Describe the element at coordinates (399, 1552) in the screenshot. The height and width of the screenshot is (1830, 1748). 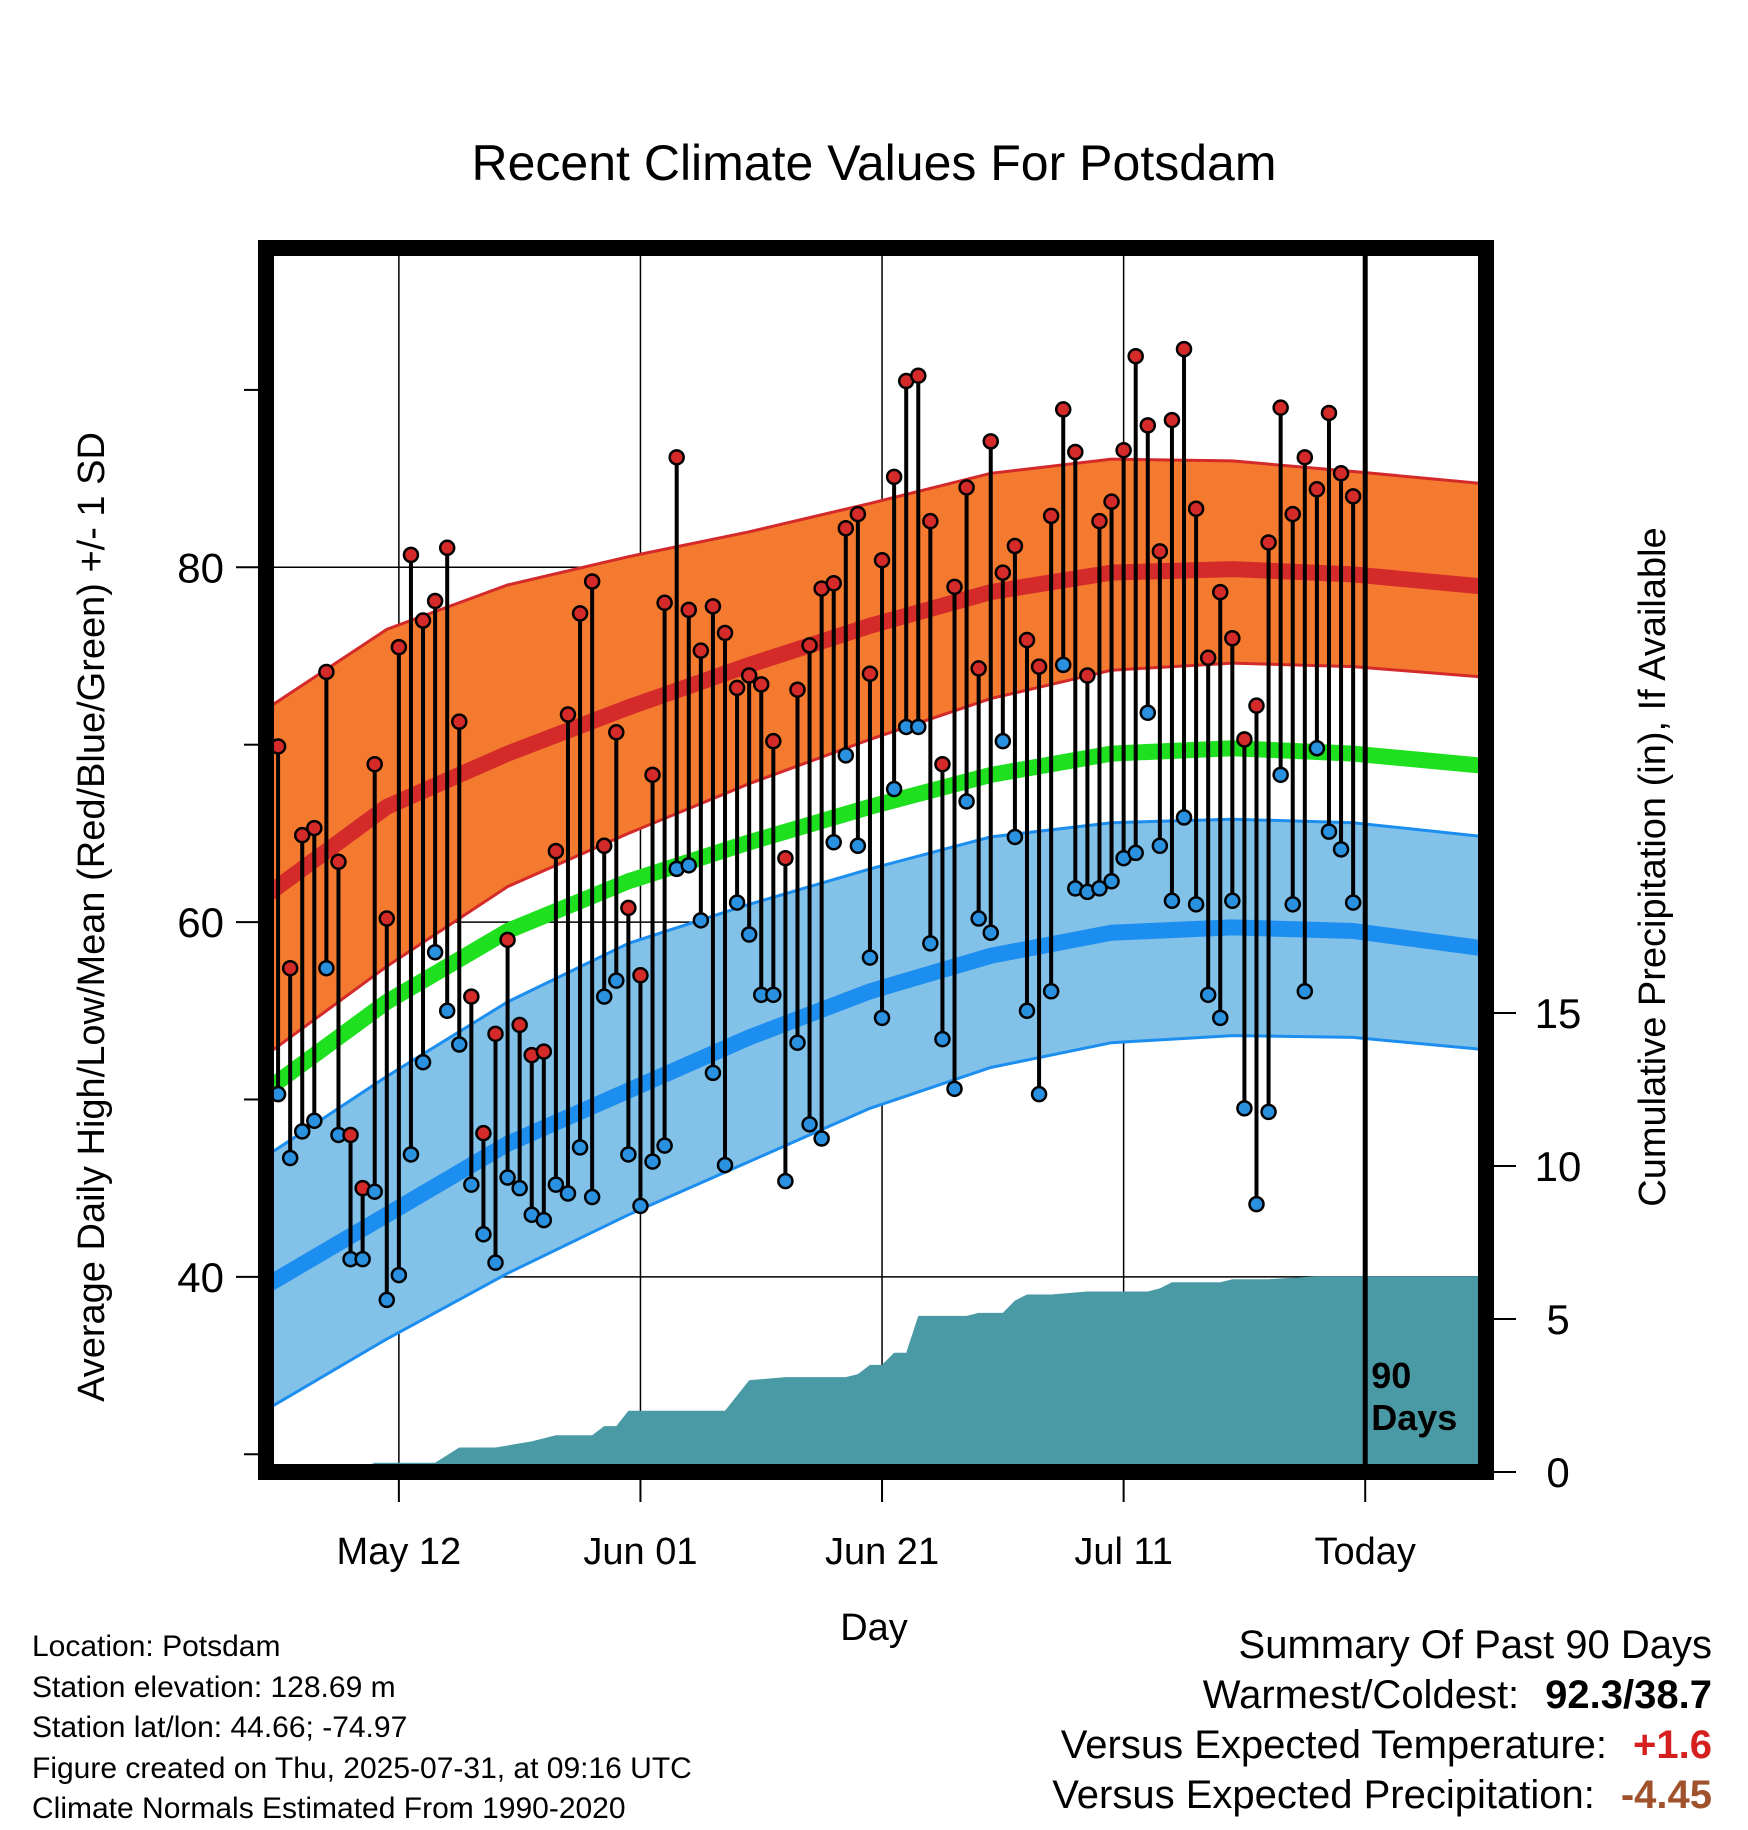
I see `x-tick-label: May 12` at that location.